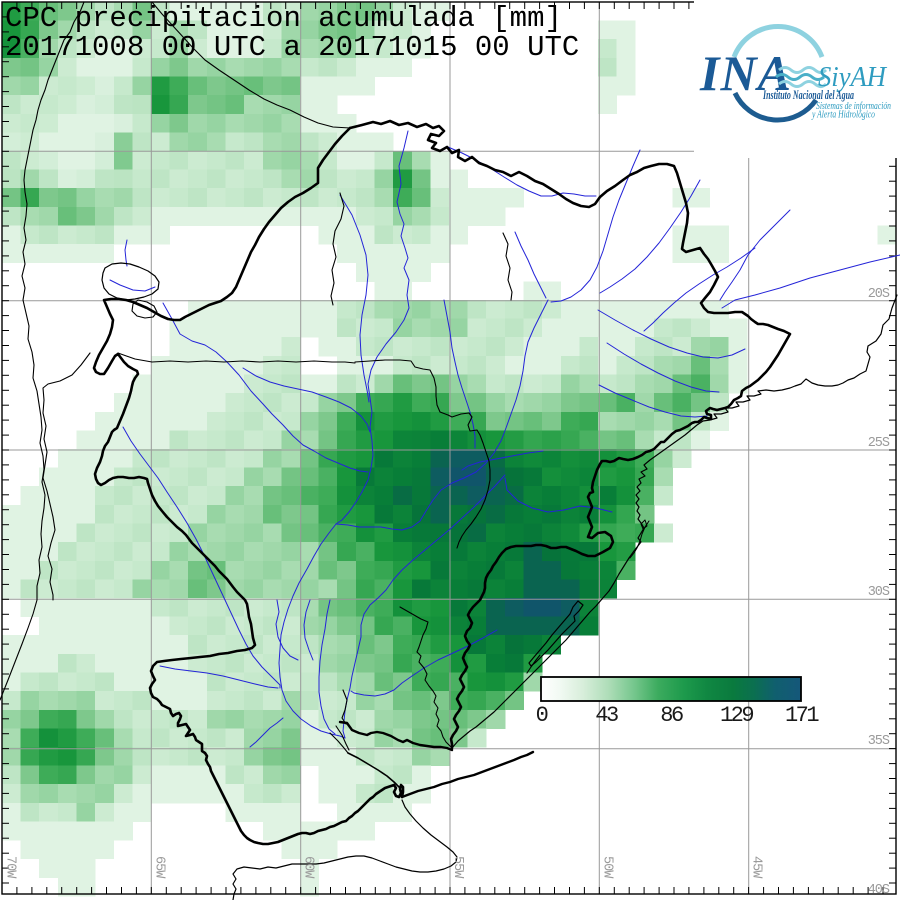 The width and height of the screenshot is (900, 900). I want to click on svg-text: 25S, so click(879, 443).